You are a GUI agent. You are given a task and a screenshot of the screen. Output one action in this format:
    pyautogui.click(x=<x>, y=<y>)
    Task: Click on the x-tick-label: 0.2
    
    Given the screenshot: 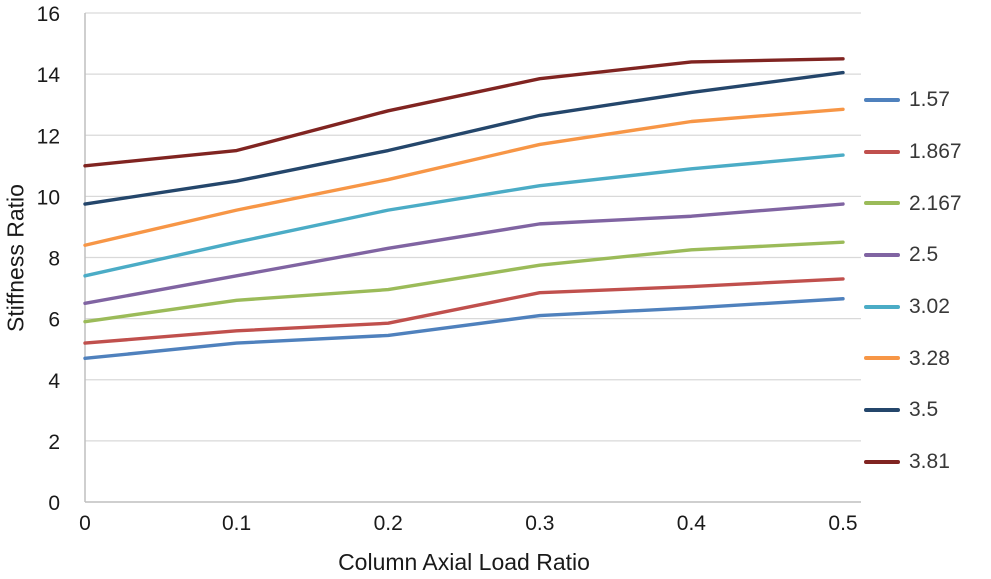 What is the action you would take?
    pyautogui.click(x=388, y=523)
    